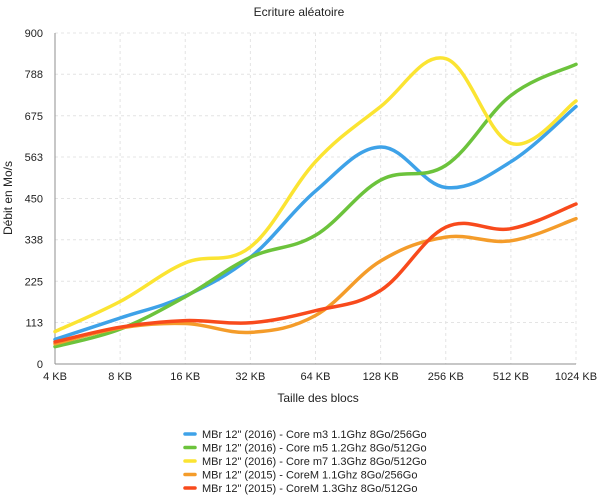 This screenshot has width=599, height=500. Describe the element at coordinates (446, 377) in the screenshot. I see `x-tick-label: 256 KB` at that location.